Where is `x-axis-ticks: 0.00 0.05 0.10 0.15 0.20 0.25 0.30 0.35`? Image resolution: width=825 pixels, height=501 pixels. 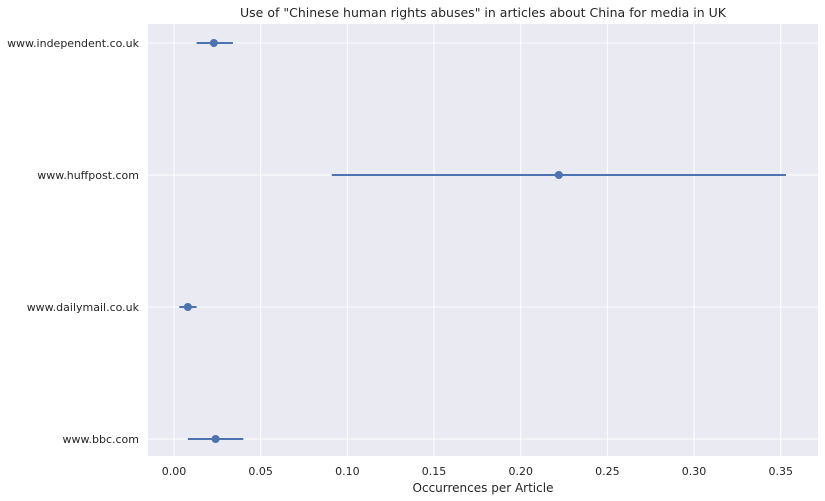
x-axis-ticks: 0.00 0.05 0.10 0.15 0.20 0.25 0.30 0.35 is located at coordinates (477, 471).